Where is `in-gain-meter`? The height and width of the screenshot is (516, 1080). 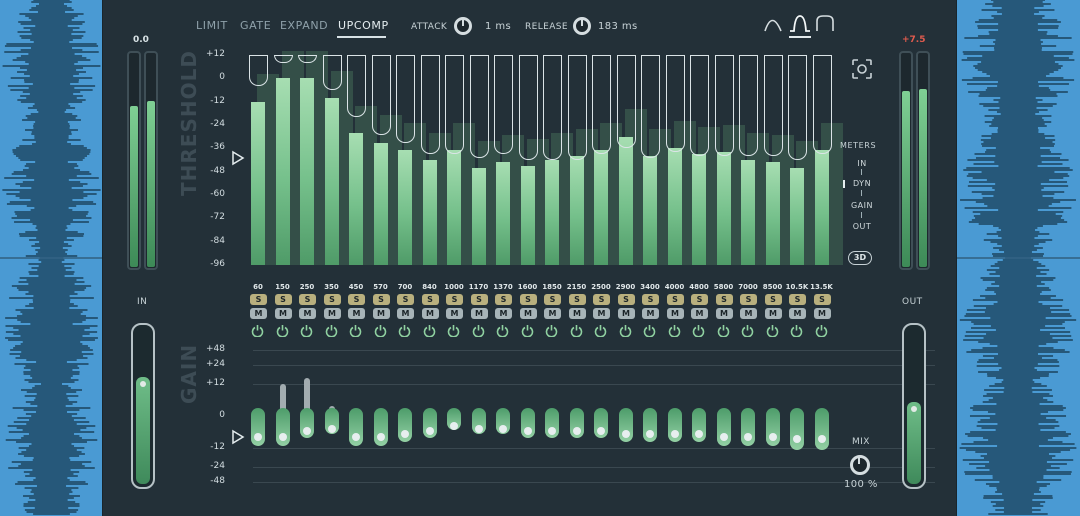
in-gain-meter is located at coordinates (143, 406).